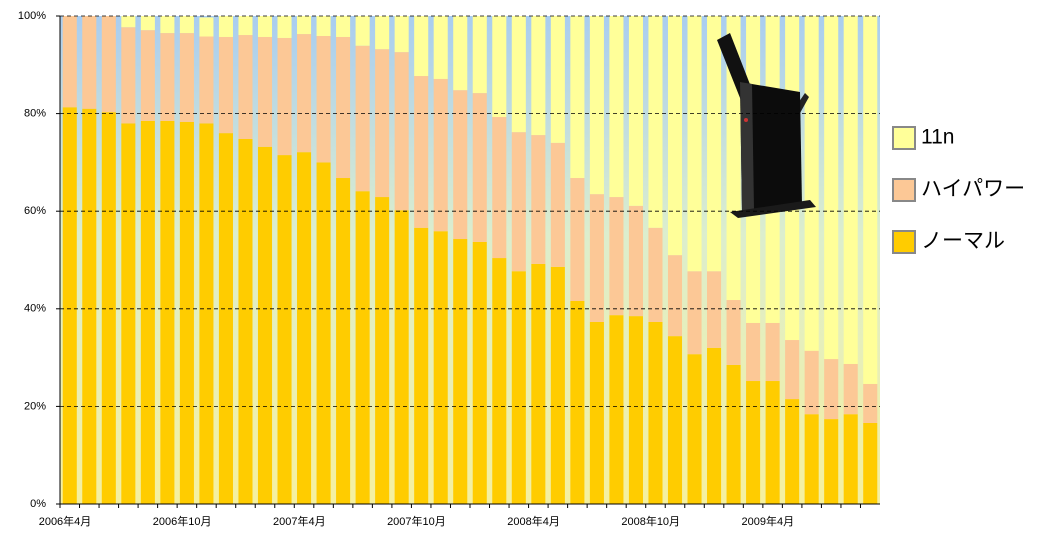 Image resolution: width=1054 pixels, height=537 pixels. What do you see at coordinates (937, 137) in the screenshot?
I see `legend-label: 11n` at bounding box center [937, 137].